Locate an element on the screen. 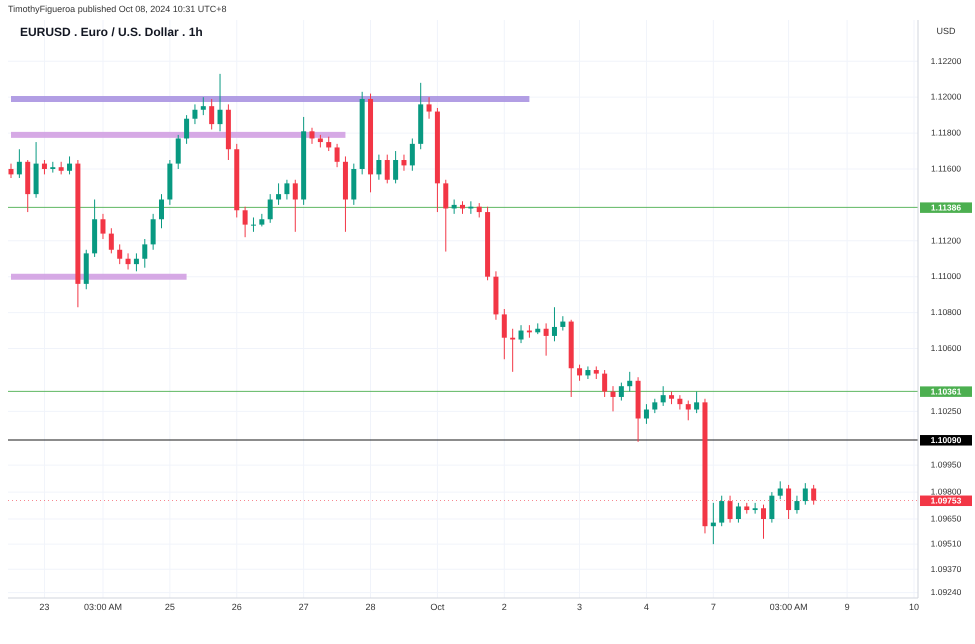 This screenshot has height=644, width=975. y-tick-label: 1.09800 is located at coordinates (946, 491).